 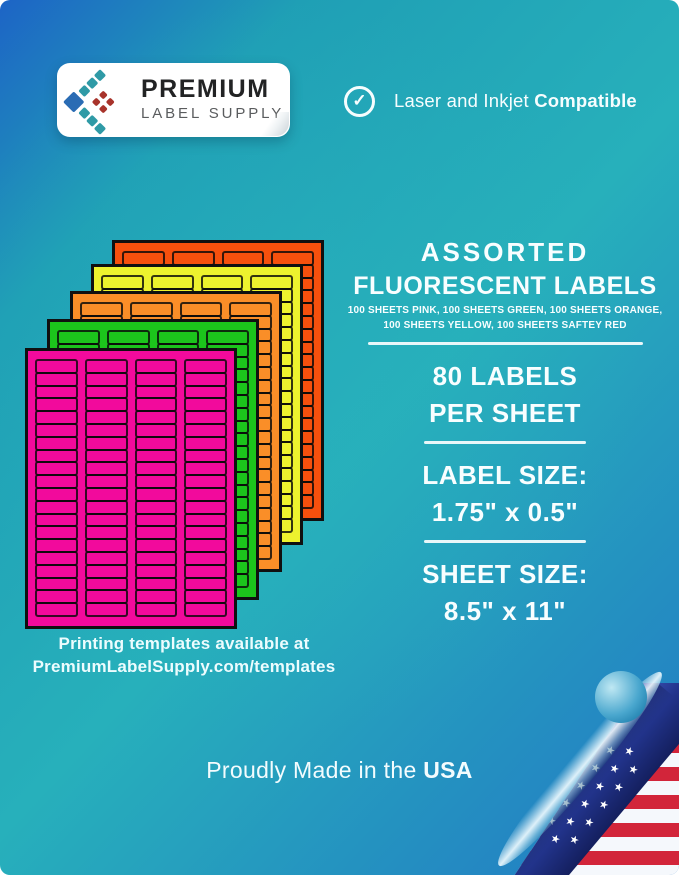 I want to click on page-curl-tip, so click(x=621, y=697).